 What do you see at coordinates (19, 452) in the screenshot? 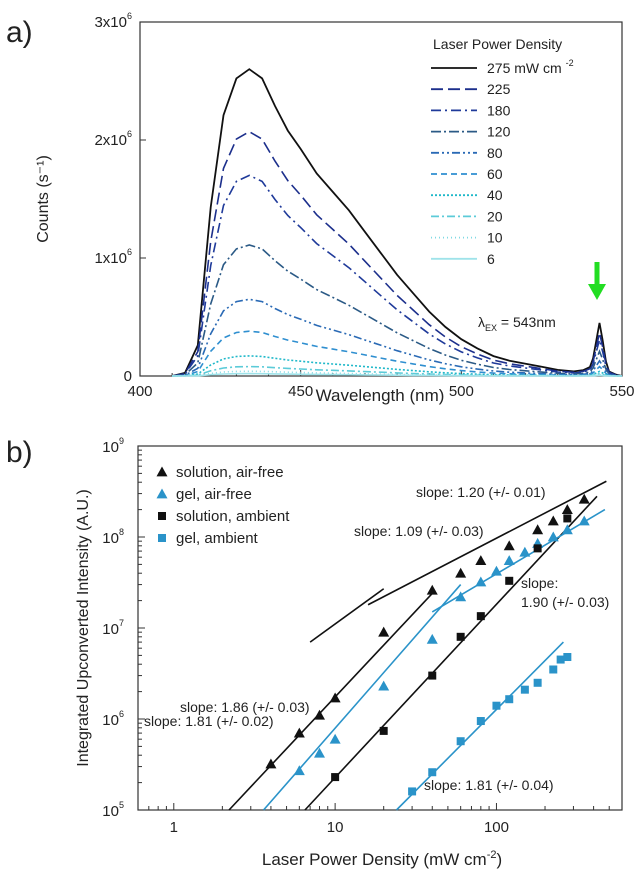
I see `panel-b-label: b)` at bounding box center [19, 452].